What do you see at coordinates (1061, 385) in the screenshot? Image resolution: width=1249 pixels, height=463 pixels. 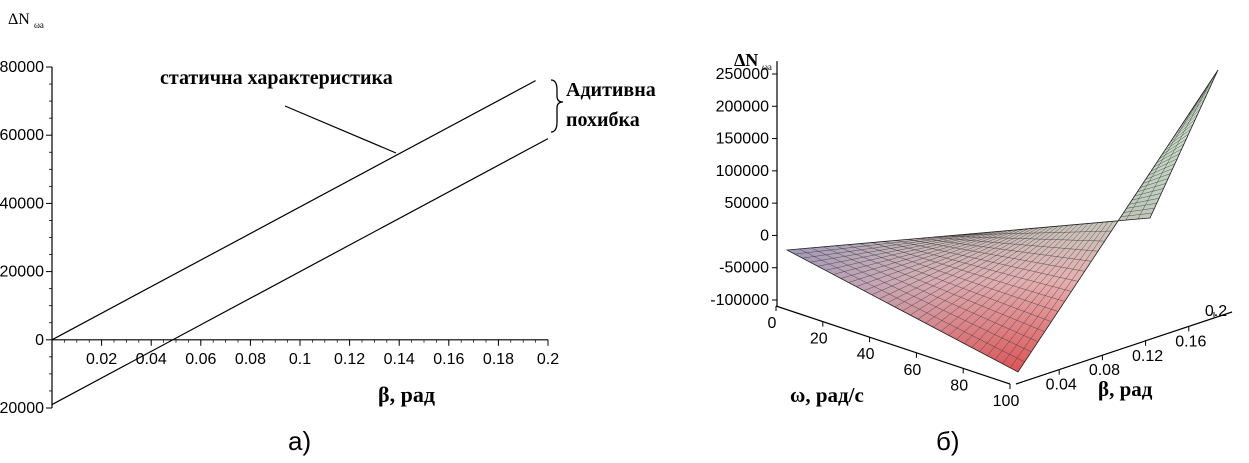 I see `beta-tick-label: 0.04` at bounding box center [1061, 385].